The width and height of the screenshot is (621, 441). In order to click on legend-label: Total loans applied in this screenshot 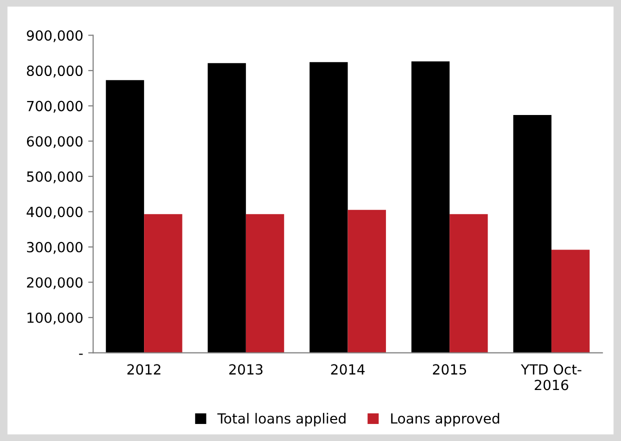, I will do `click(281, 419)`.